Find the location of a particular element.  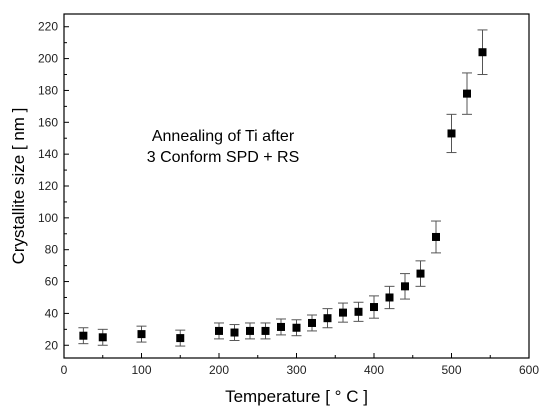

y-tick-label: 80 is located at coordinates (52, 250).